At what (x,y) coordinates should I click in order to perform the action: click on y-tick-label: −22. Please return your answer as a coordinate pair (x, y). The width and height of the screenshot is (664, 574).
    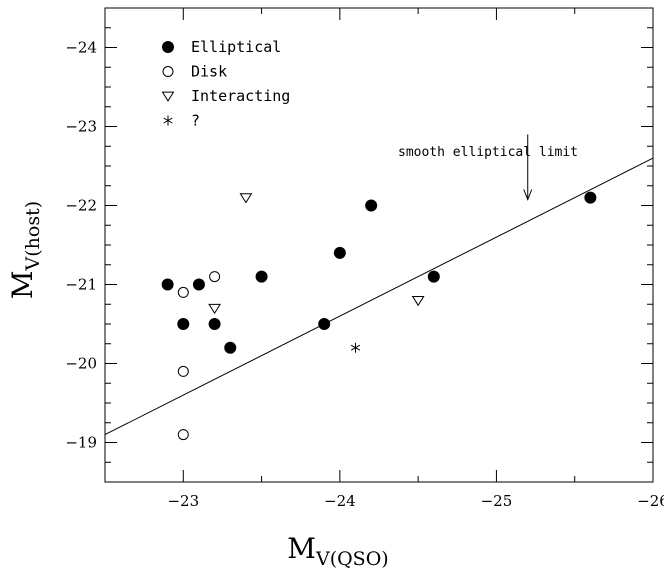
    Looking at the image, I should click on (81, 206).